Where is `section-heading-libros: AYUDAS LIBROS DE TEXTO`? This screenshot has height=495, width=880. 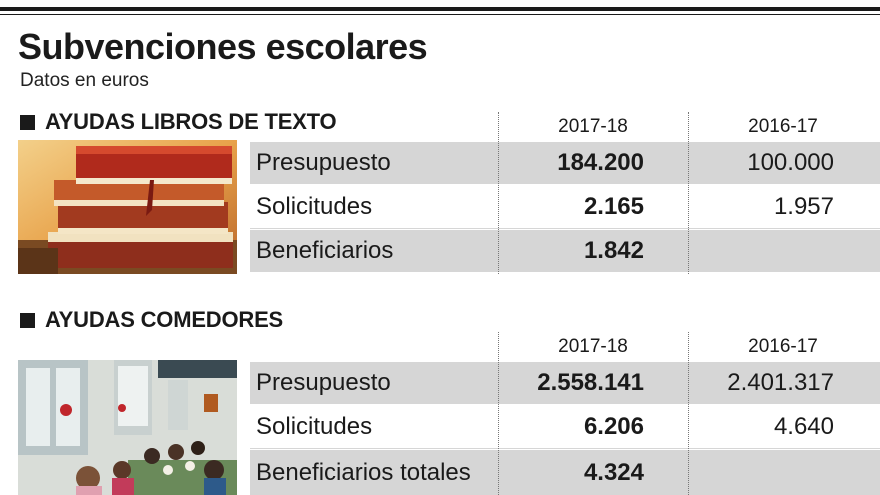
section-heading-libros: AYUDAS LIBROS DE TEXTO is located at coordinates (178, 121).